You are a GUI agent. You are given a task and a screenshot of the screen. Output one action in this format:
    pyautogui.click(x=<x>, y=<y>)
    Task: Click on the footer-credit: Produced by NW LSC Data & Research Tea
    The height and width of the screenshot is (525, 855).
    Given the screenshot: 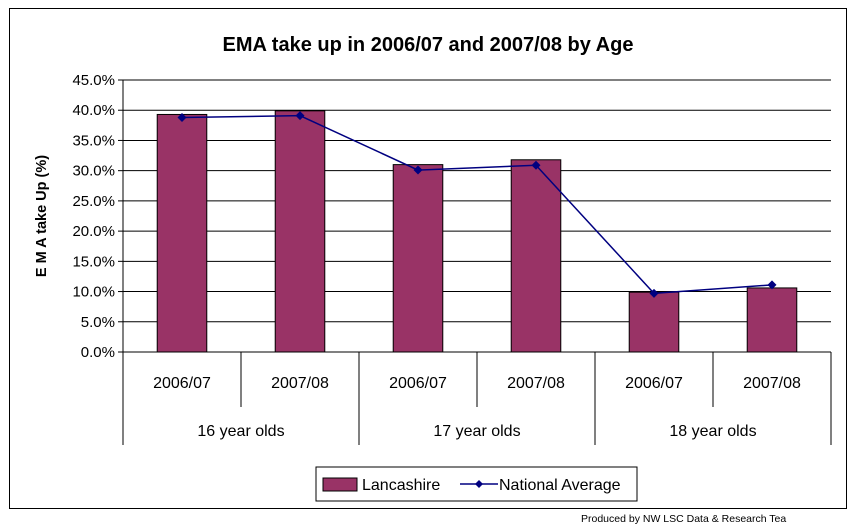 What is the action you would take?
    pyautogui.click(x=684, y=519)
    